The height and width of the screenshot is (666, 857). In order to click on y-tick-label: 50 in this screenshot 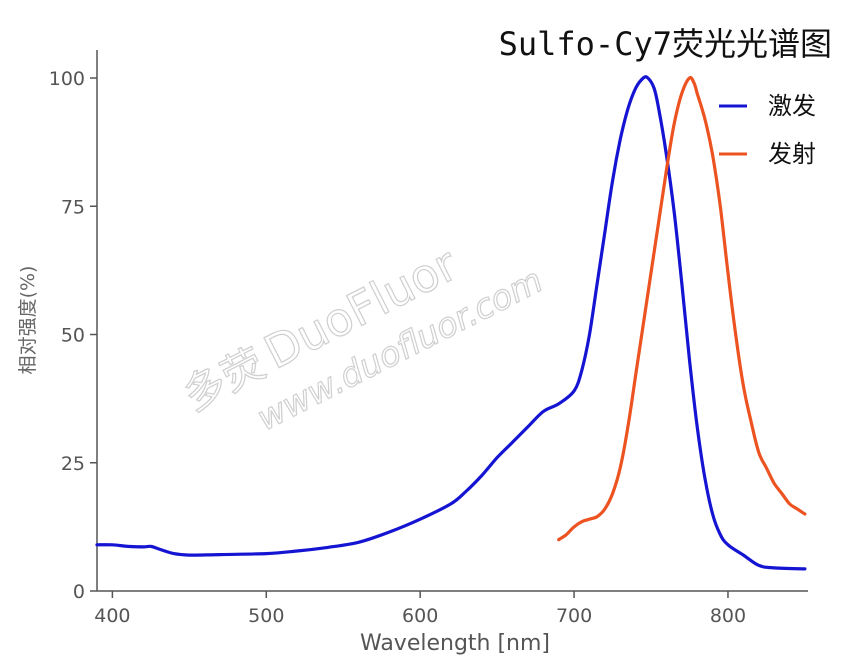, I will do `click(73, 336)`.